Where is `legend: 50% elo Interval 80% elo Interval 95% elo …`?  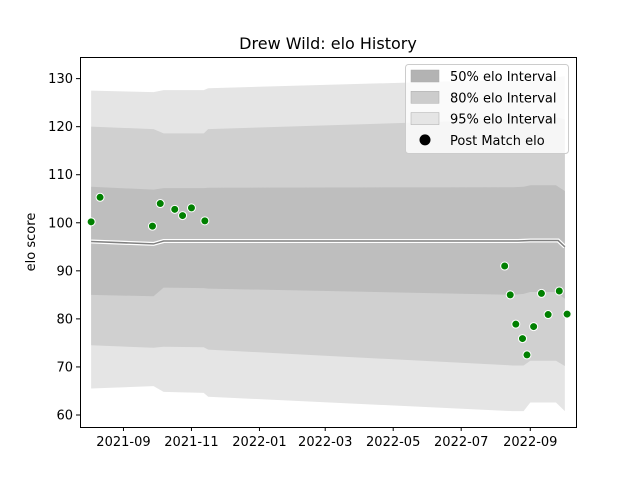
legend: 50% elo Interval 80% elo Interval 95% elo … is located at coordinates (487, 109).